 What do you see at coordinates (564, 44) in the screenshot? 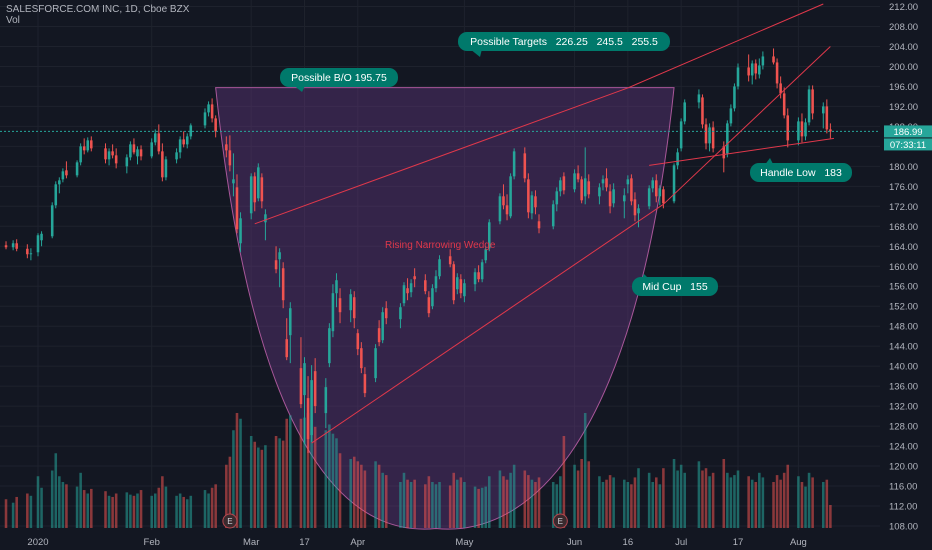
I see `callout-targets: Possible Targets 226.25 245.5 255.5` at bounding box center [564, 44].